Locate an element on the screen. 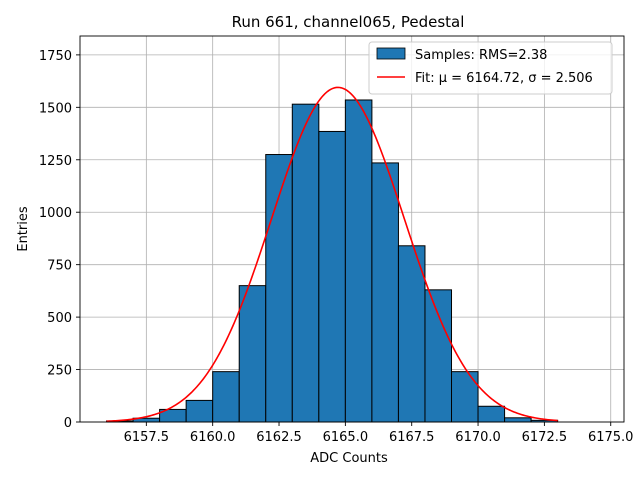 The image size is (640, 480). legend-box is located at coordinates (490, 68).